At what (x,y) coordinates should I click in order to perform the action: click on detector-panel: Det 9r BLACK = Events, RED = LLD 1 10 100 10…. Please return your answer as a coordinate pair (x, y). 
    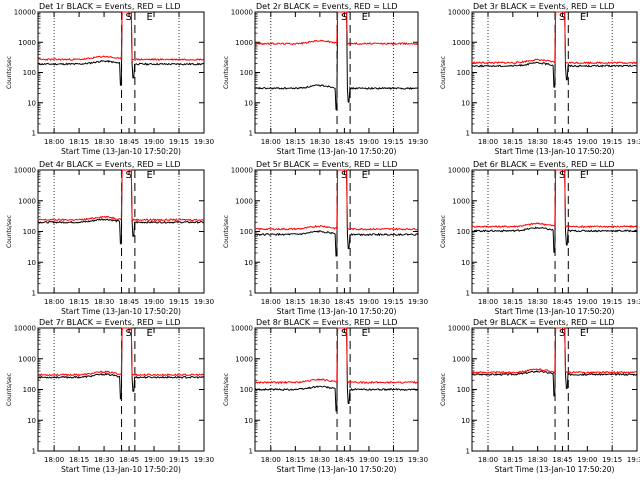
    Looking at the image, I should click on (540, 396).